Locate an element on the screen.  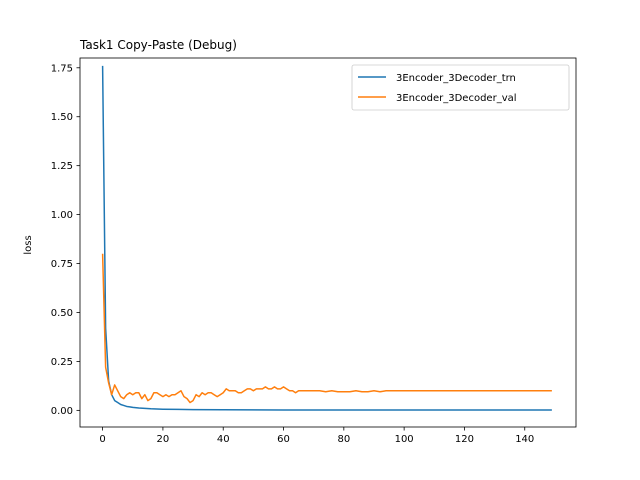
x-tick-label: 40 is located at coordinates (223, 439).